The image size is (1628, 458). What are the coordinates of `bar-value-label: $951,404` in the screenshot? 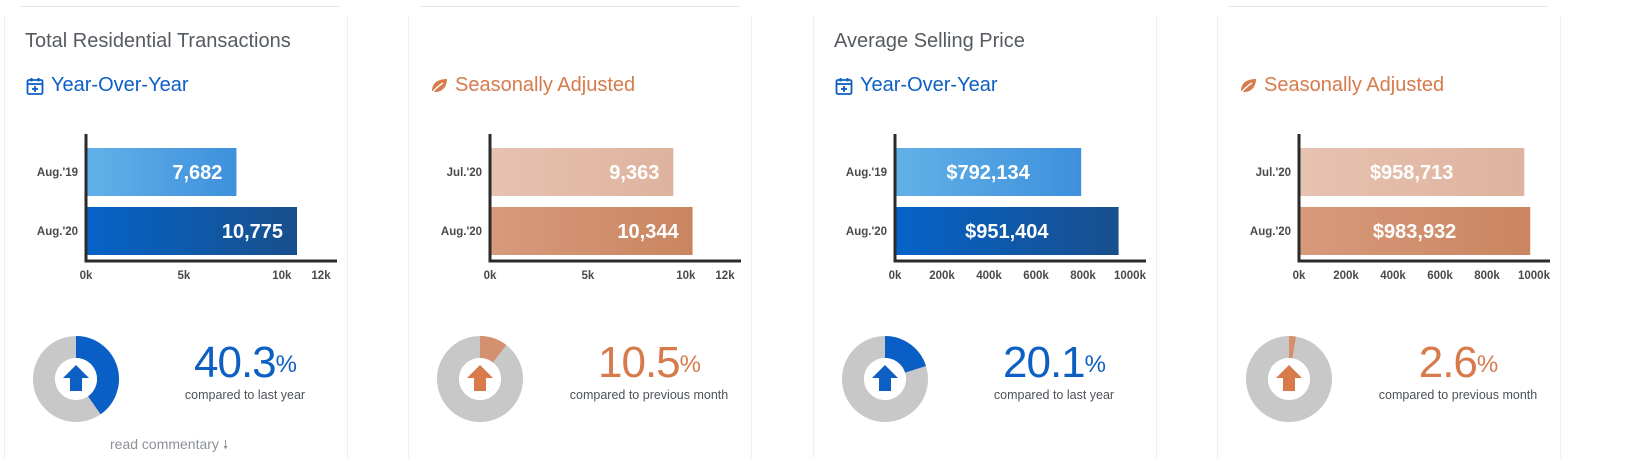 It's located at (1007, 232).